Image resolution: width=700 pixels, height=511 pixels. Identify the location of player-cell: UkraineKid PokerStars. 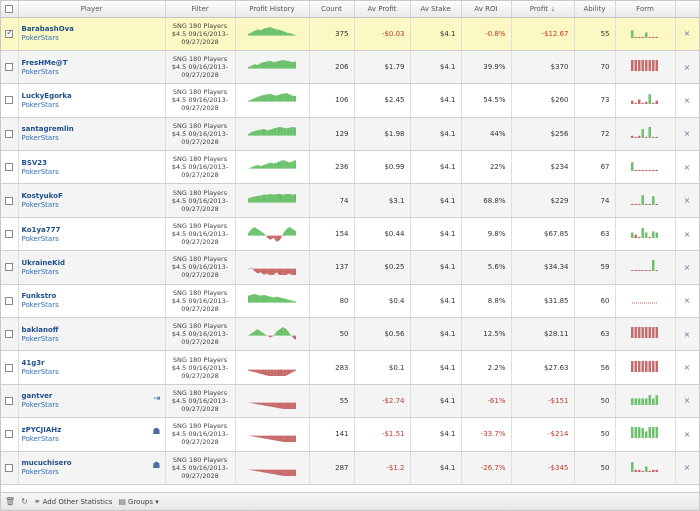
(92, 267).